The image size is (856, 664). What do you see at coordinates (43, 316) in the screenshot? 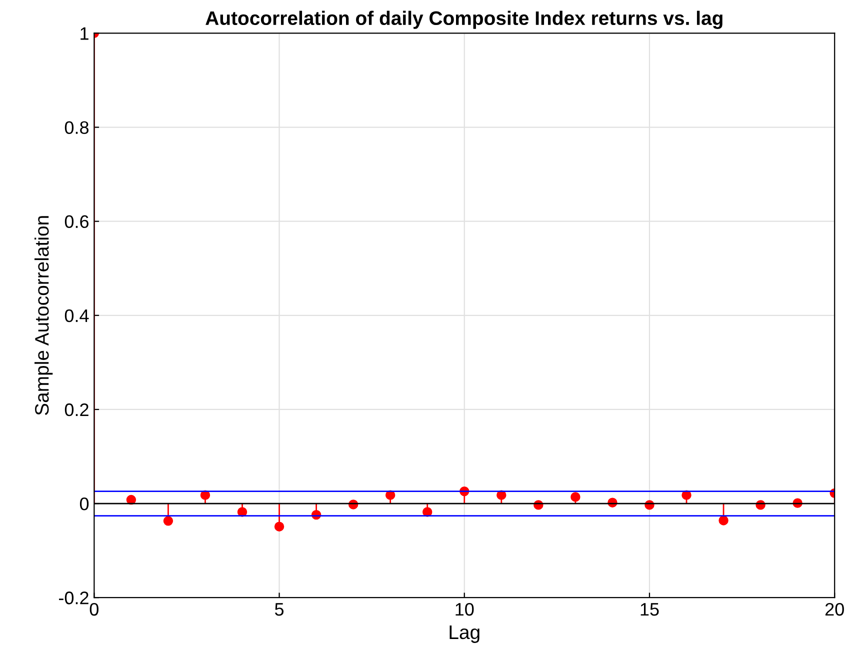
I see `y-axis-title: Sample Autocorrelation` at bounding box center [43, 316].